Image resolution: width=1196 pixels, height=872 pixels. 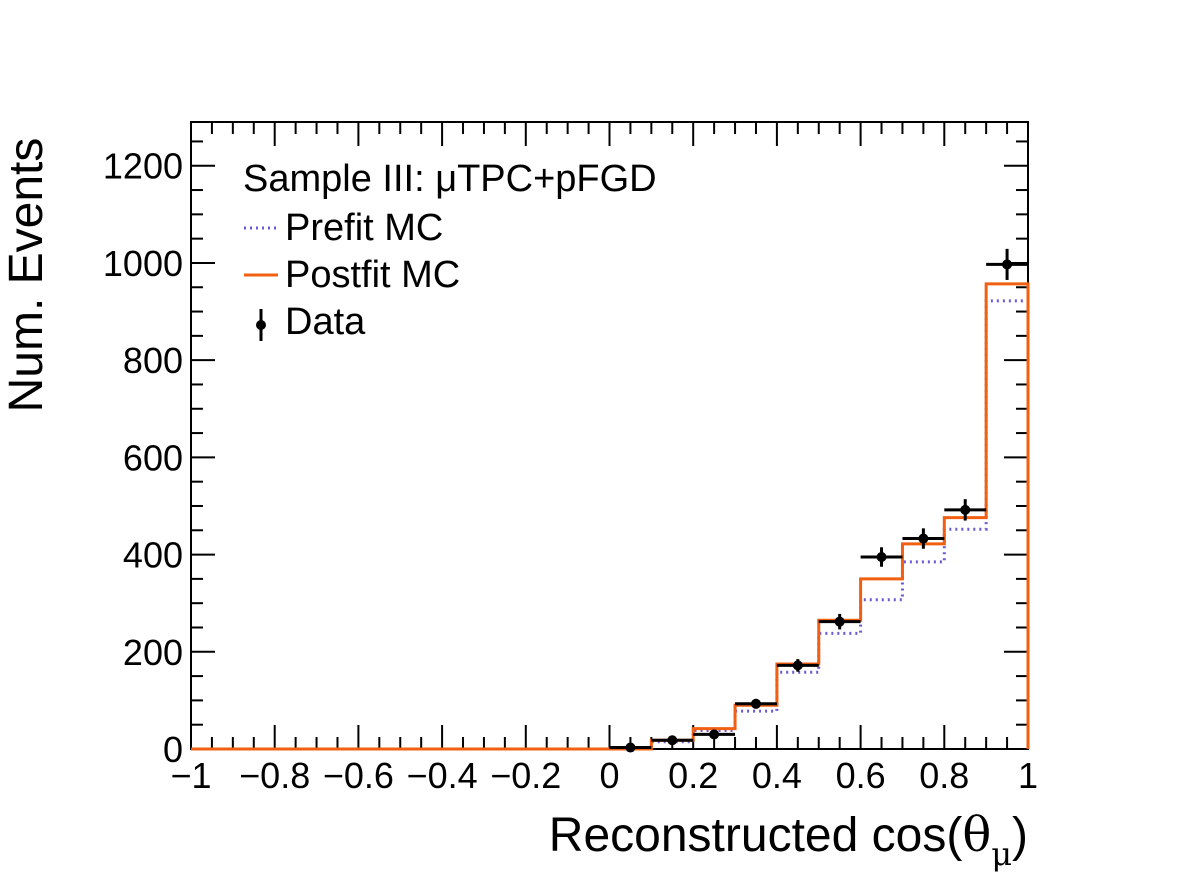 I want to click on x-tick-label: 0.2, so click(x=693, y=775).